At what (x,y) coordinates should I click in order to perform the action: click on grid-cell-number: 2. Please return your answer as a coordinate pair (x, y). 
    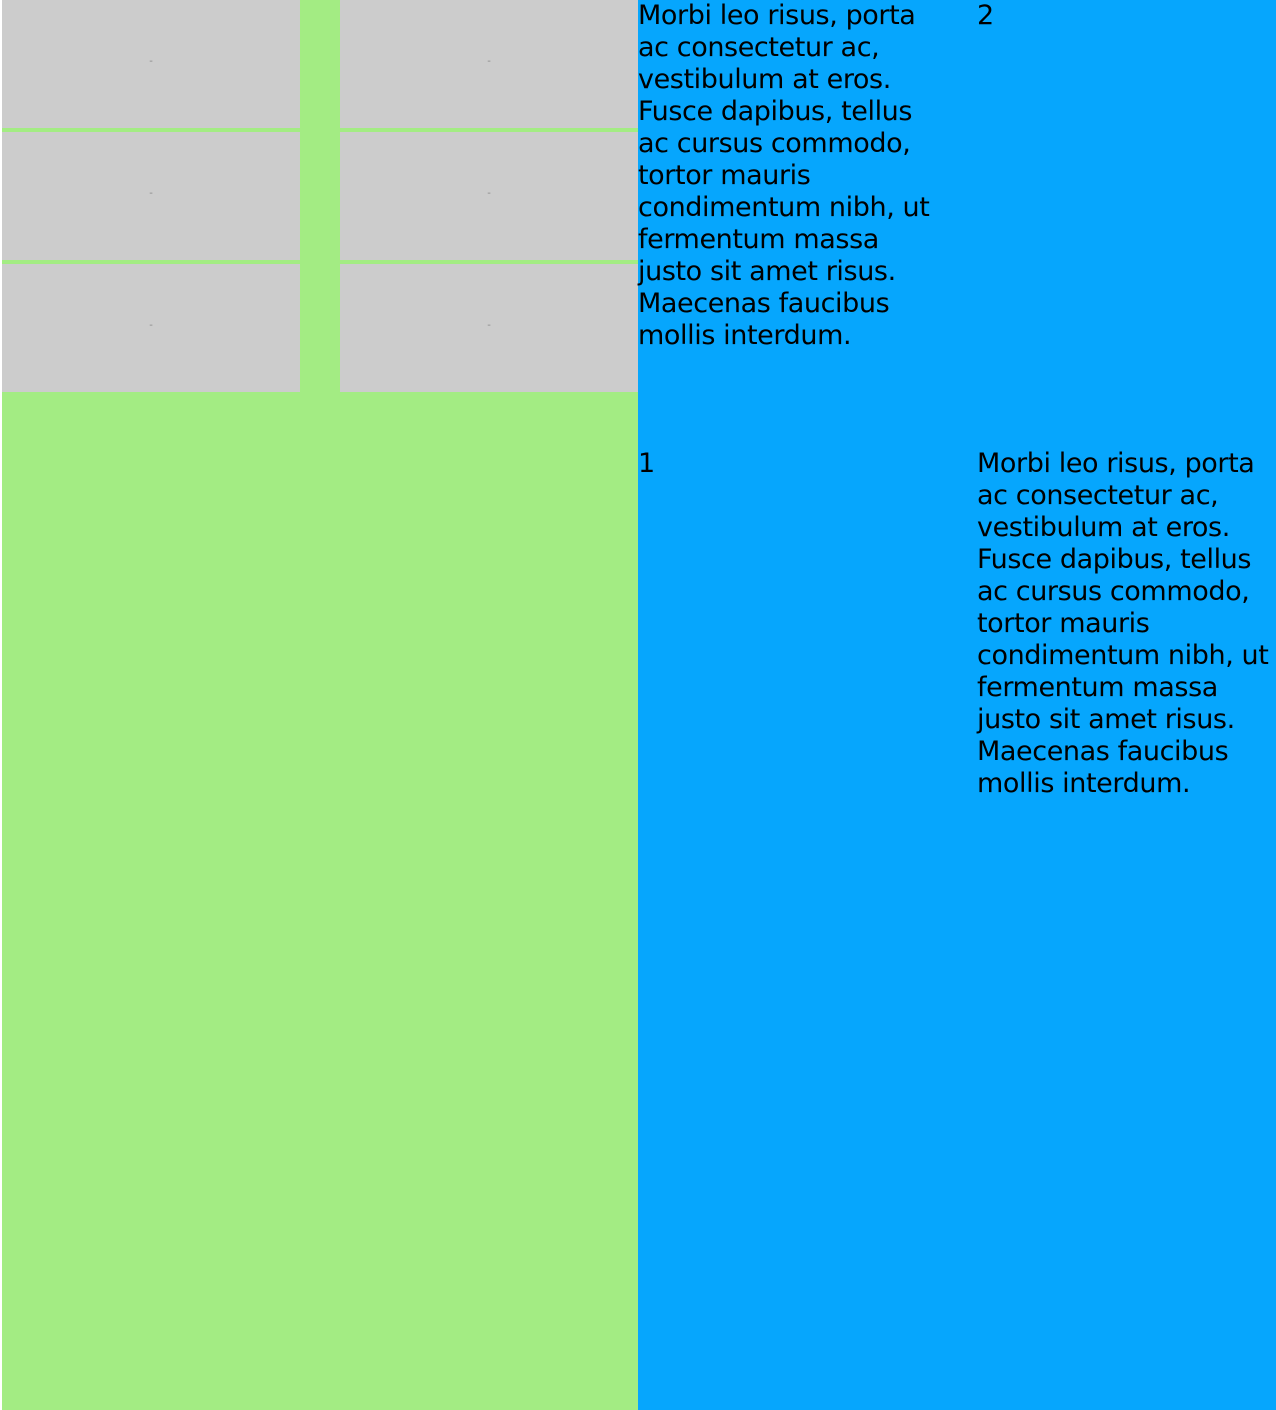
    Looking at the image, I should click on (985, 15).